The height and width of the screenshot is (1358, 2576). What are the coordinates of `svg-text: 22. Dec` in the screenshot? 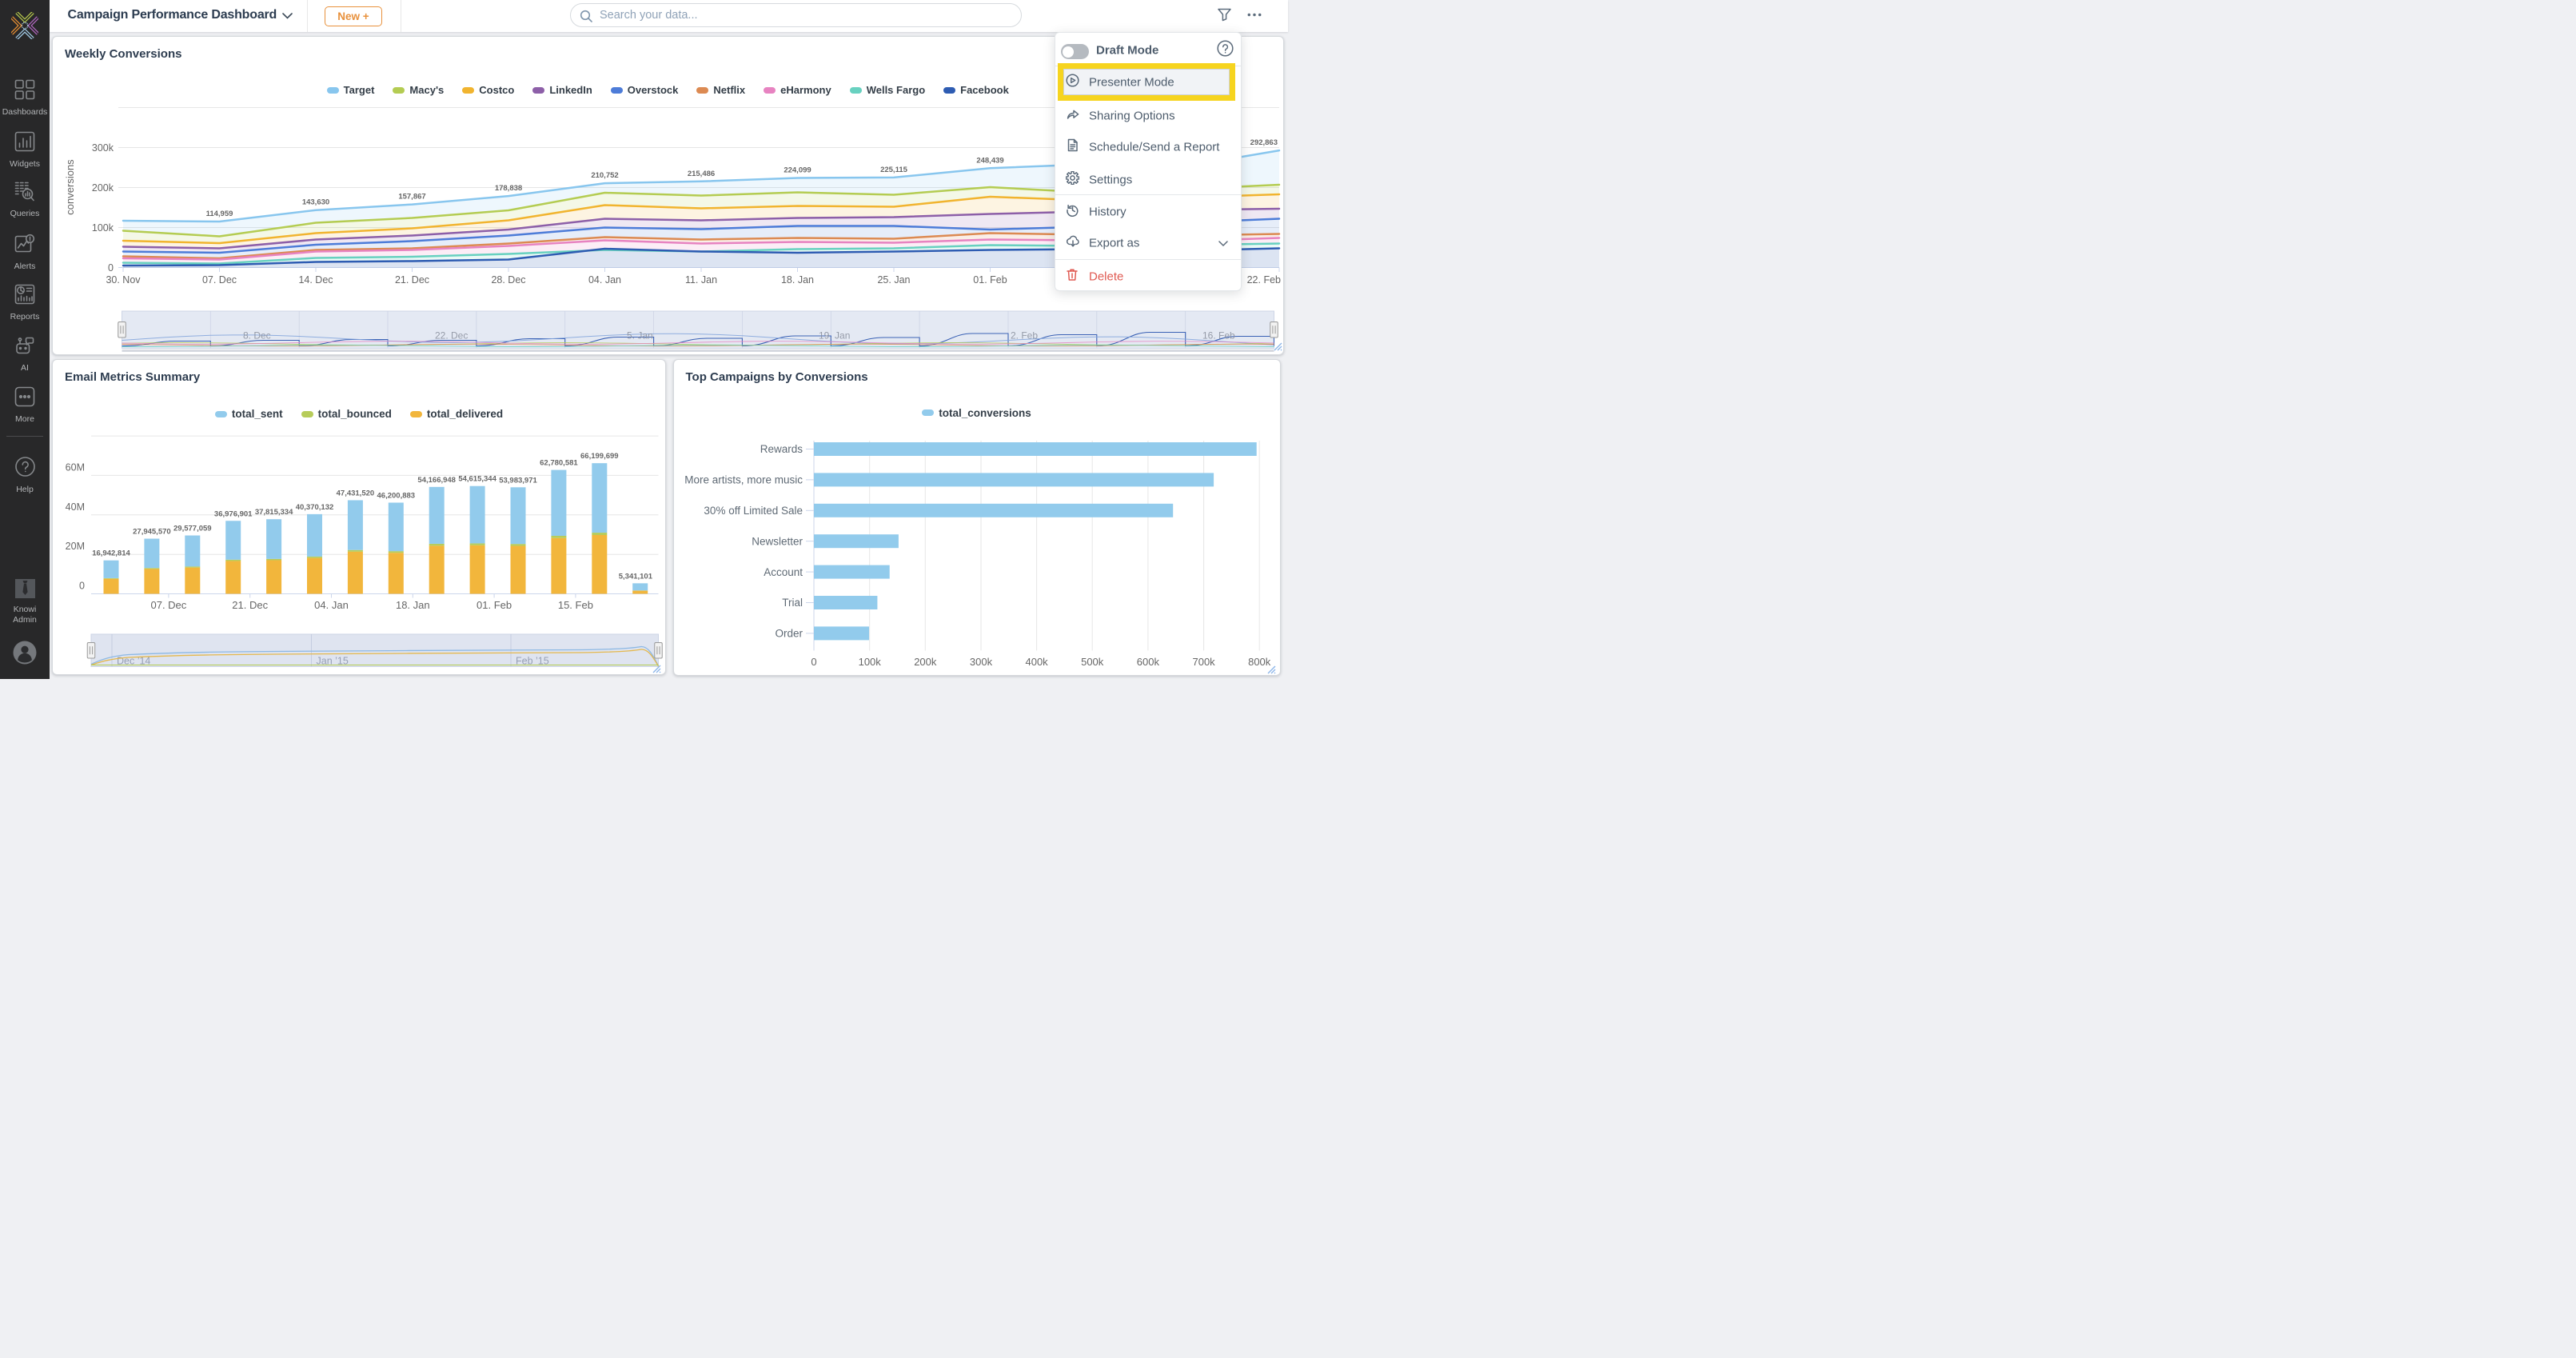 It's located at (452, 335).